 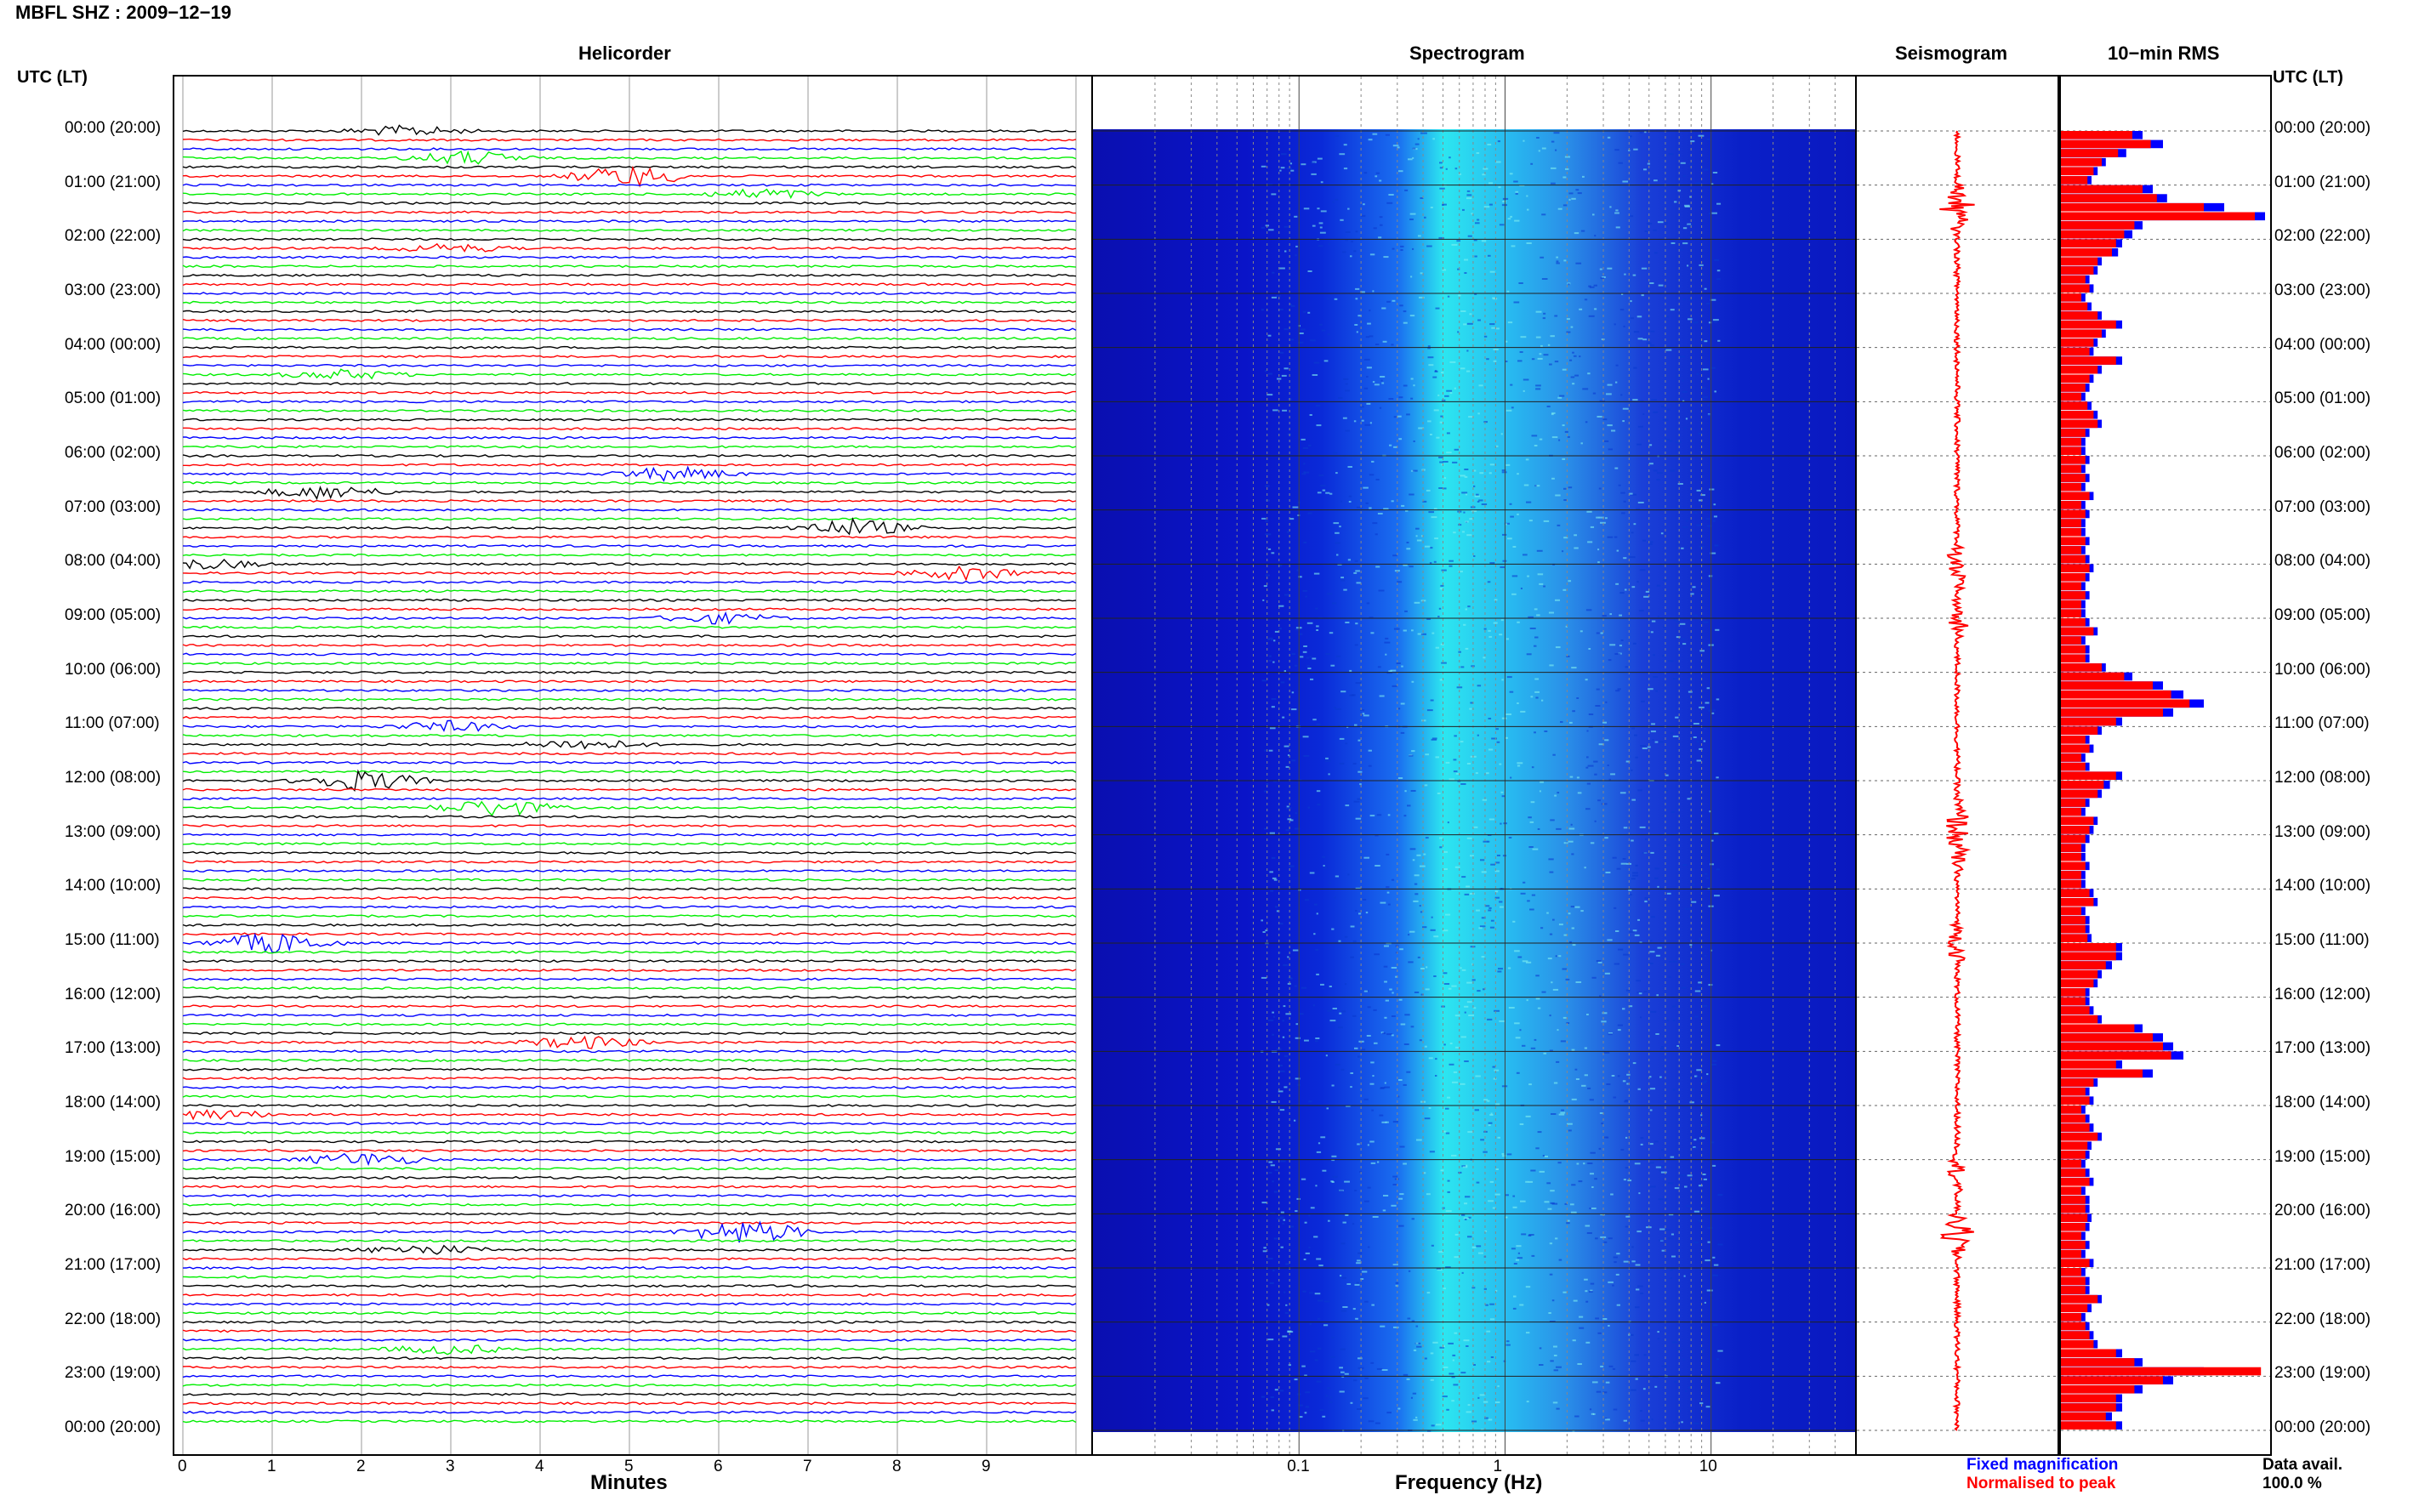 What do you see at coordinates (1469, 1482) in the screenshot?
I see `spectrogram-xlabel: Frequency (Hz)` at bounding box center [1469, 1482].